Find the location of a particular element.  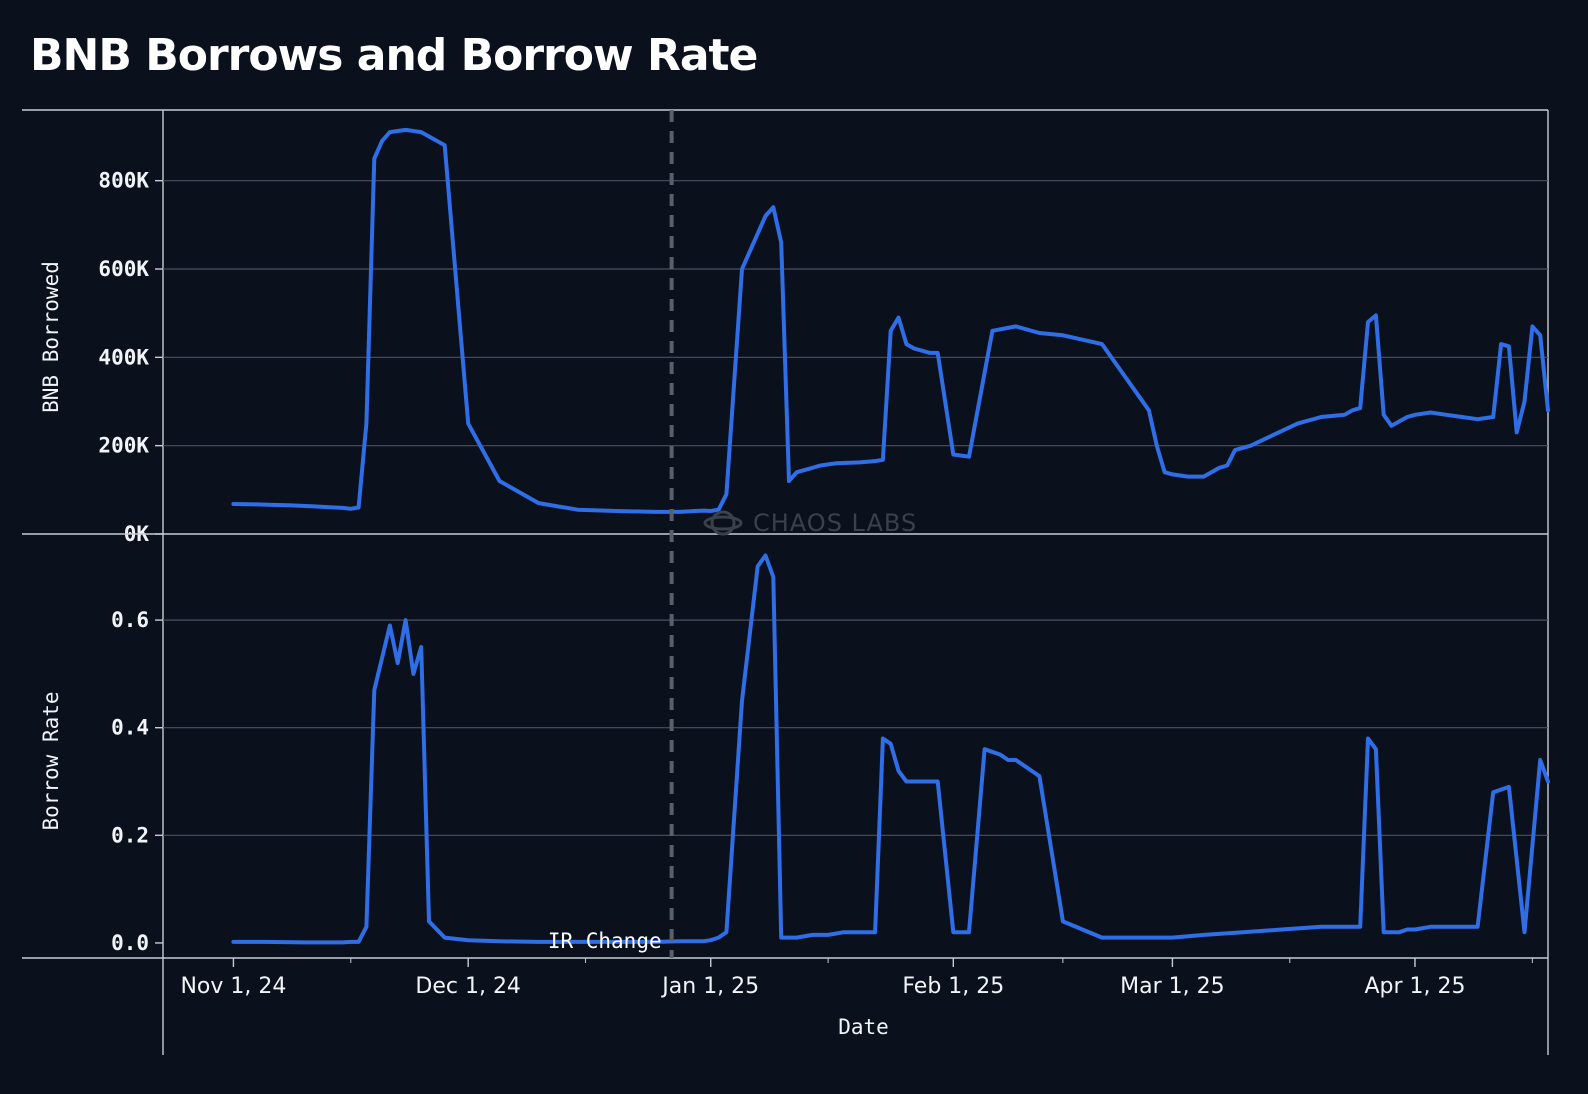

chaos-labs-logo-ring is located at coordinates (723, 523).